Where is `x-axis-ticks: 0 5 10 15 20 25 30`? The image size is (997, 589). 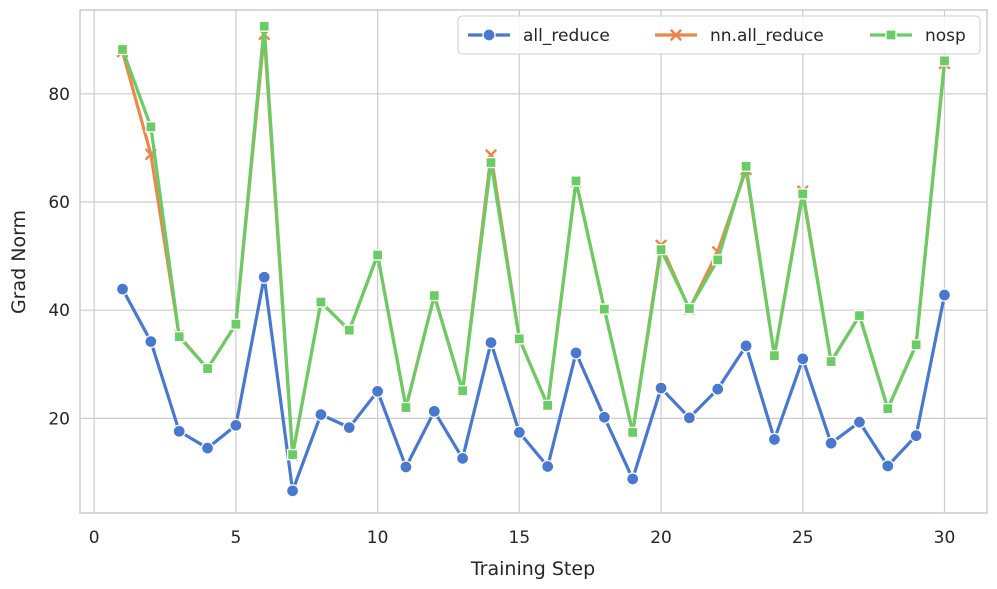 x-axis-ticks: 0 5 10 15 20 25 30 is located at coordinates (522, 538).